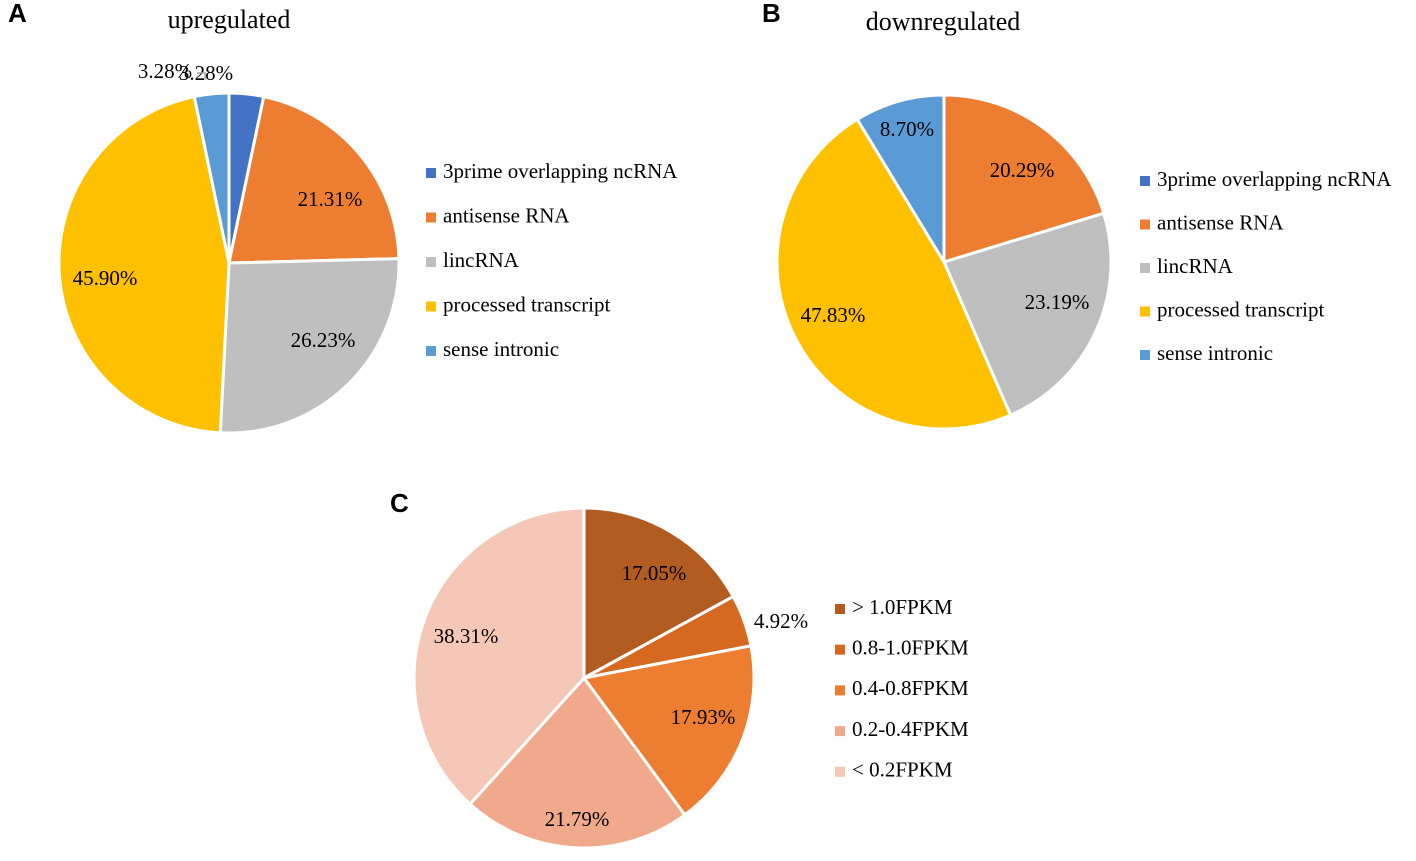 Image resolution: width=1416 pixels, height=861 pixels. What do you see at coordinates (1022, 170) in the screenshot?
I see `data-label-antisense-rna: 20.29%` at bounding box center [1022, 170].